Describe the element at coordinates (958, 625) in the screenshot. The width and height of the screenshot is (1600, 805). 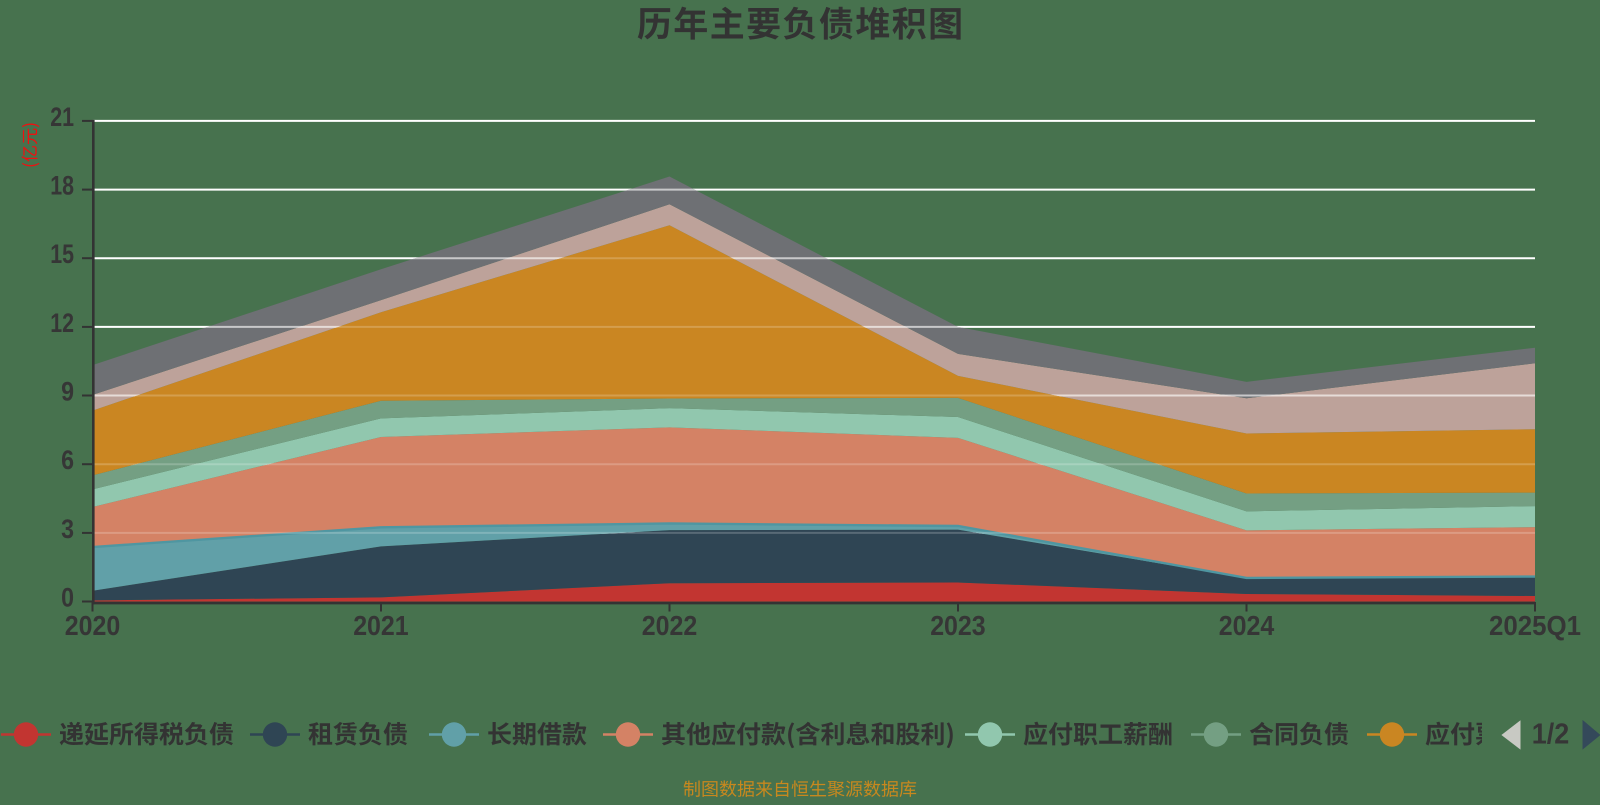
I see `svg-text: 2023` at that location.